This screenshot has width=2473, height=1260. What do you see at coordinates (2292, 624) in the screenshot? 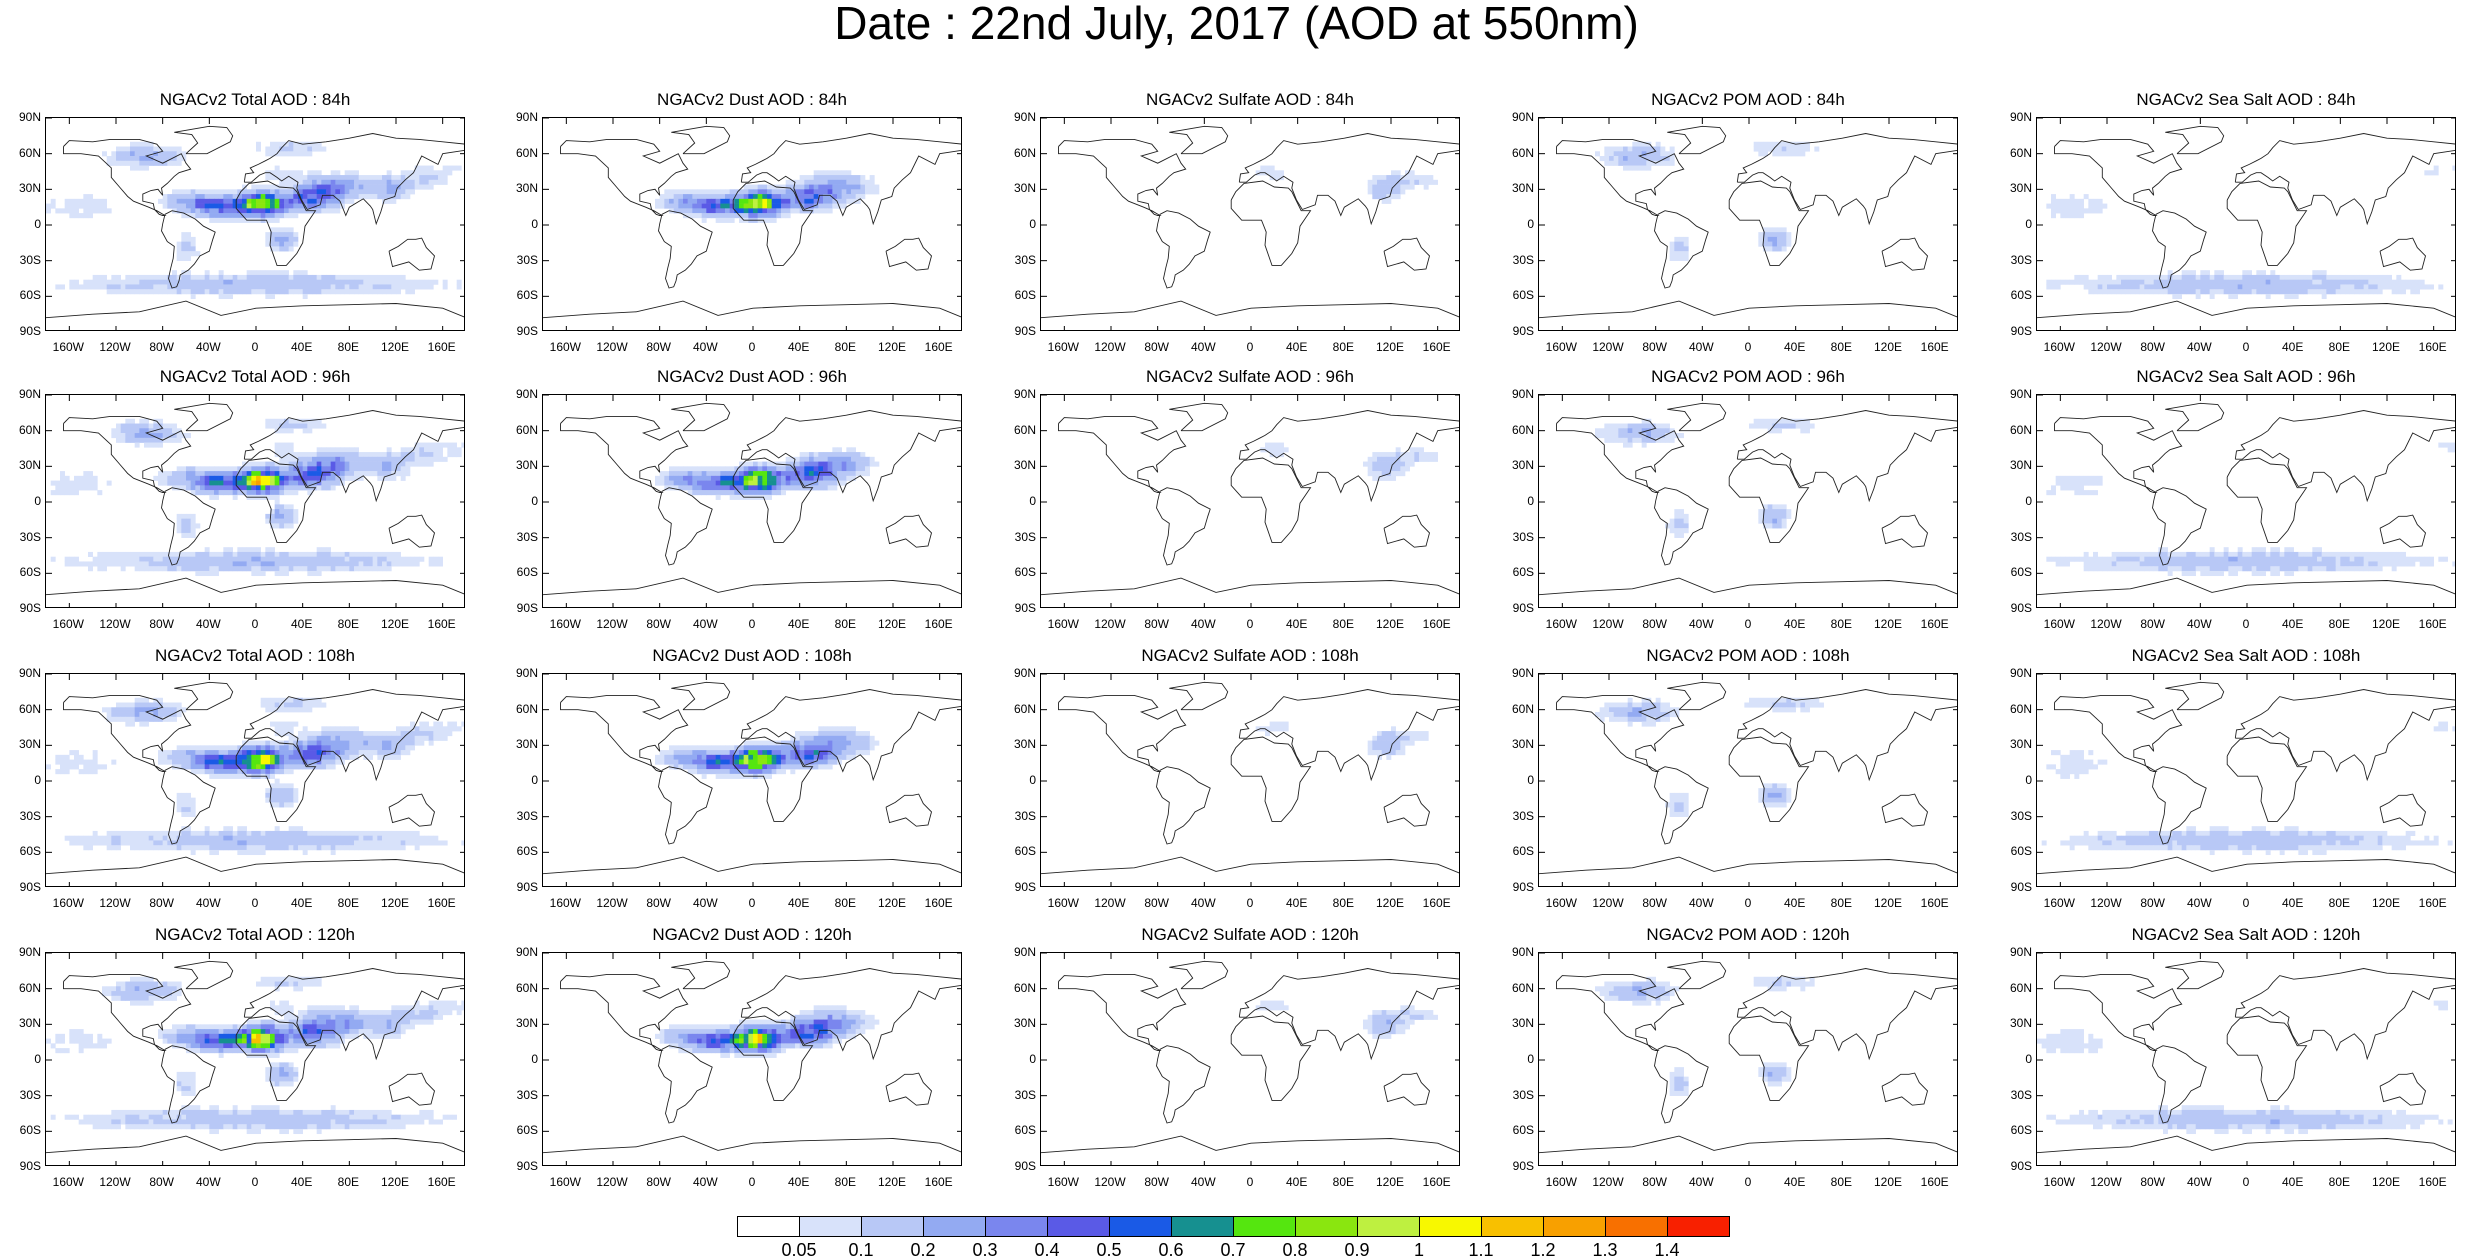
I see `lon-label: 40E` at bounding box center [2292, 624].